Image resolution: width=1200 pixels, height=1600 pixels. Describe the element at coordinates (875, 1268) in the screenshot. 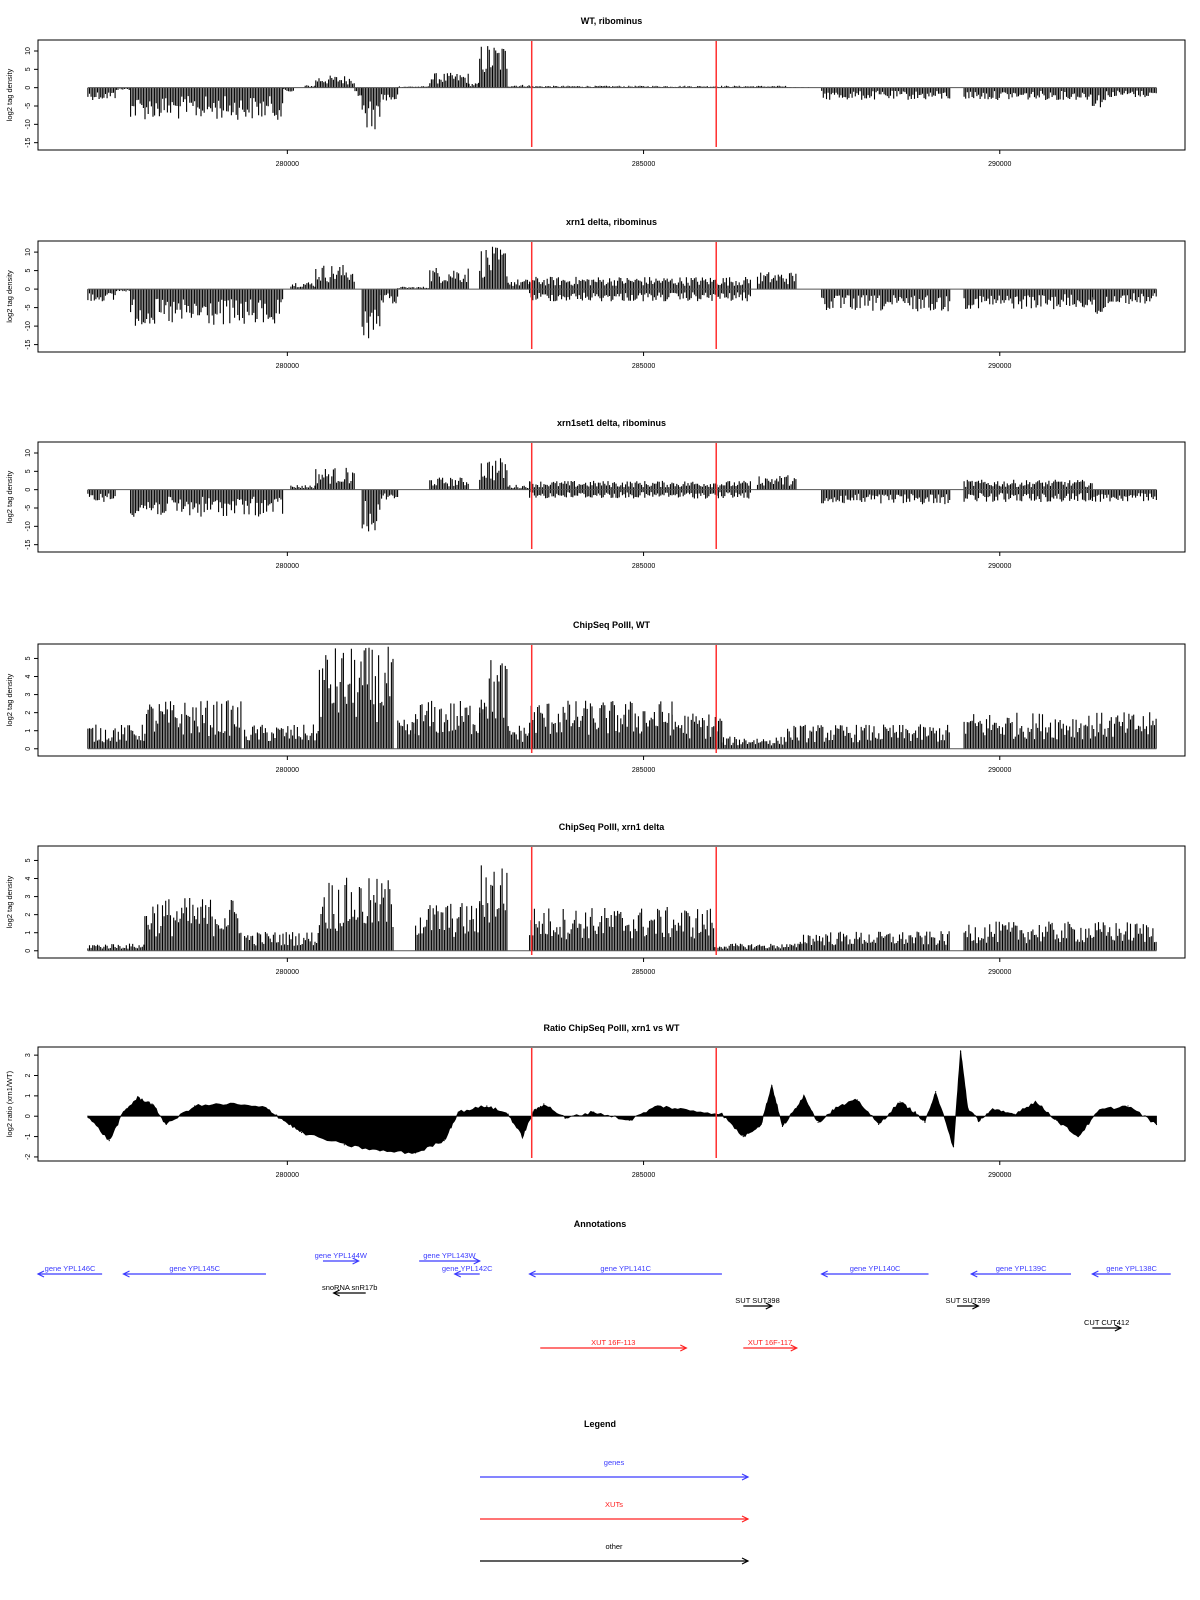

I see `feature-label: gene YPL140C` at that location.